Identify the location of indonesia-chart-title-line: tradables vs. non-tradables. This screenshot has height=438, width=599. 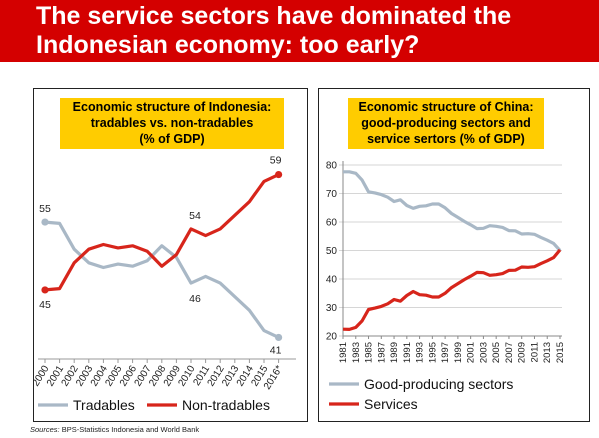
(172, 123).